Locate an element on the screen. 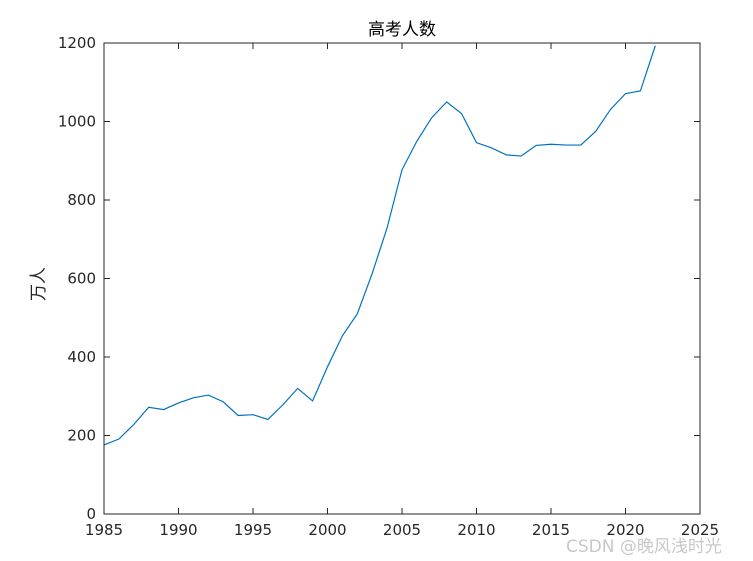 The image size is (753, 561). x-tick-labels: 1985 1990 1995 2000 2005 2010 2015 2020 2025 is located at coordinates (402, 530).